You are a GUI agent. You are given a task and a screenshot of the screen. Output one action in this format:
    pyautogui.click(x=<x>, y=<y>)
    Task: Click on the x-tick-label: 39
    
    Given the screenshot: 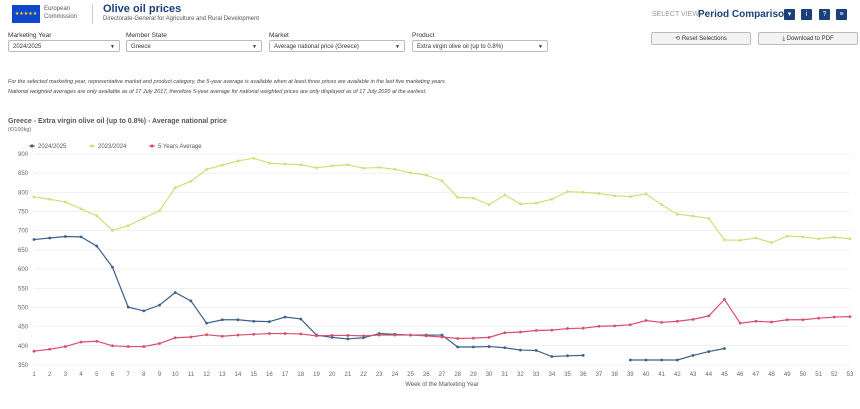 What is the action you would take?
    pyautogui.click(x=630, y=375)
    